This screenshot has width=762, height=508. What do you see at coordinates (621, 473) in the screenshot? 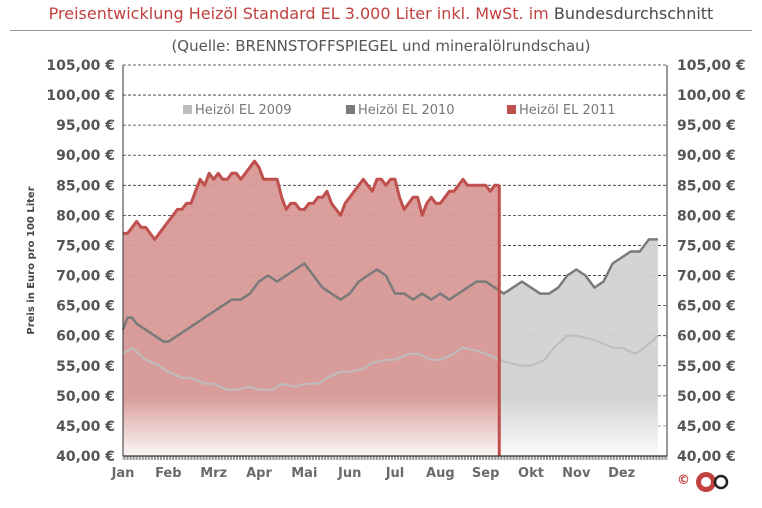
I see `x-tick-label: Dez` at bounding box center [621, 473].